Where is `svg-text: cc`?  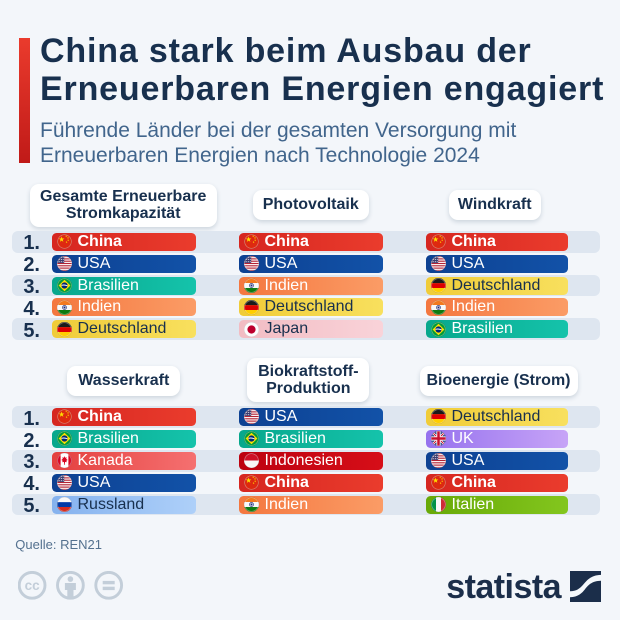 svg-text: cc is located at coordinates (33, 585).